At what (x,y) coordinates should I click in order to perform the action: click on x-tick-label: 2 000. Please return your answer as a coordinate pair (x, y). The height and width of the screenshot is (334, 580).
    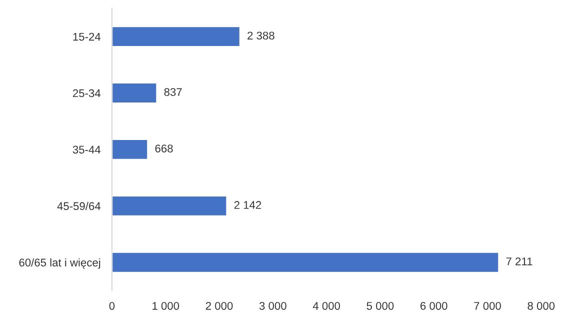
    Looking at the image, I should click on (219, 306).